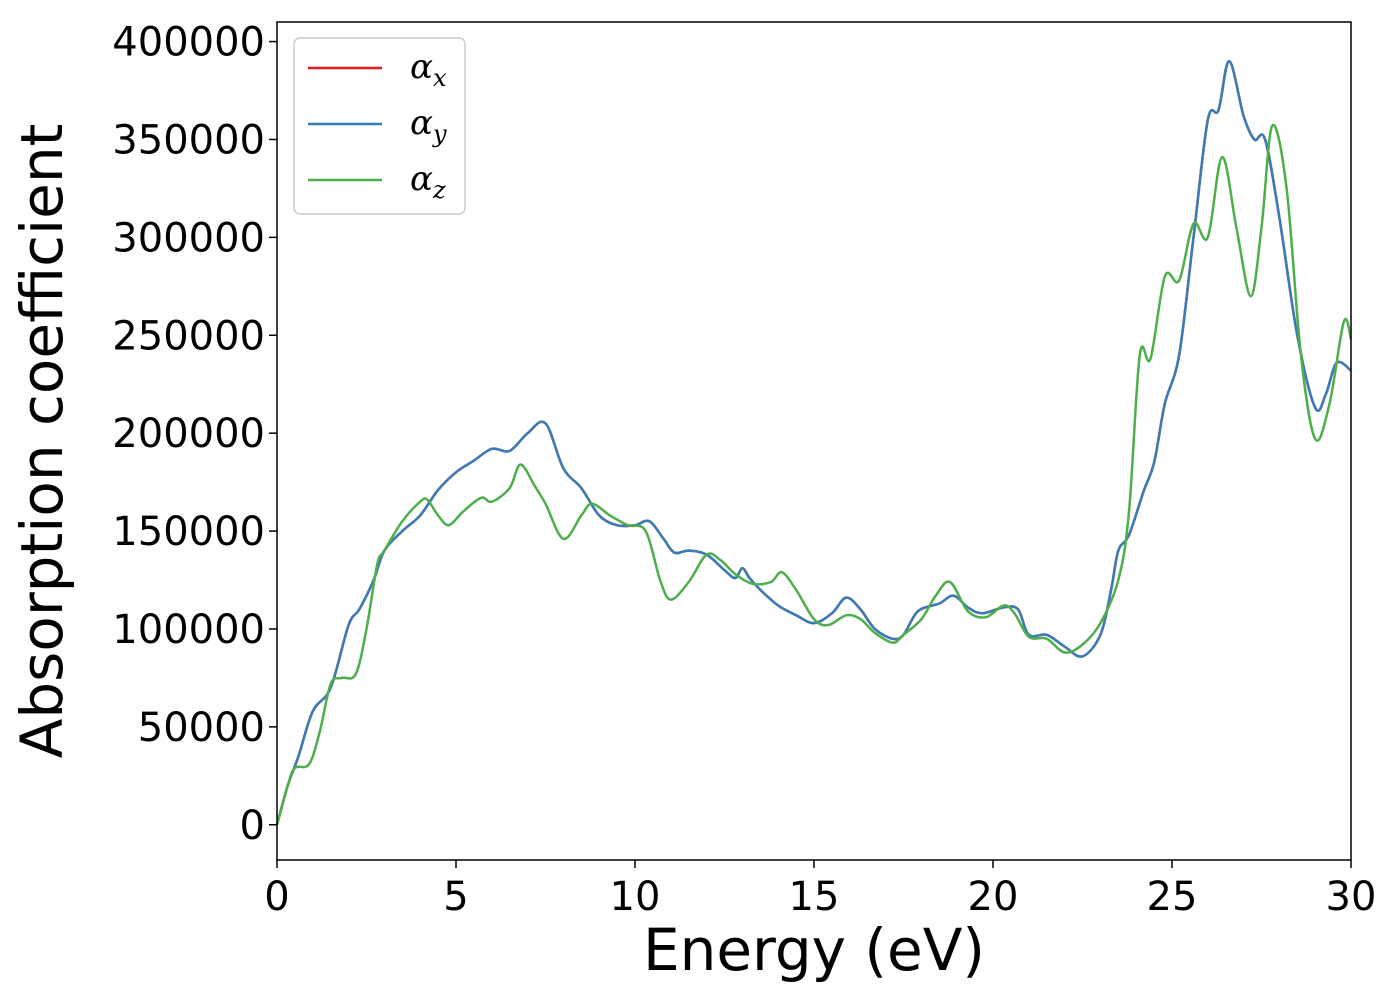 The width and height of the screenshot is (1400, 1000). I want to click on y-tick-label: 350000, so click(188, 140).